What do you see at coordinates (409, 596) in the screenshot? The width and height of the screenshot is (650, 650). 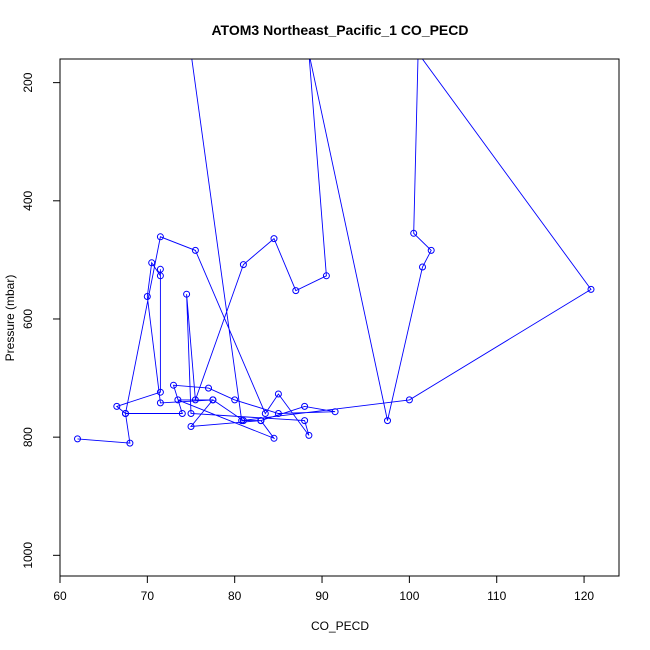 I see `x-tick-label: 100` at bounding box center [409, 596].